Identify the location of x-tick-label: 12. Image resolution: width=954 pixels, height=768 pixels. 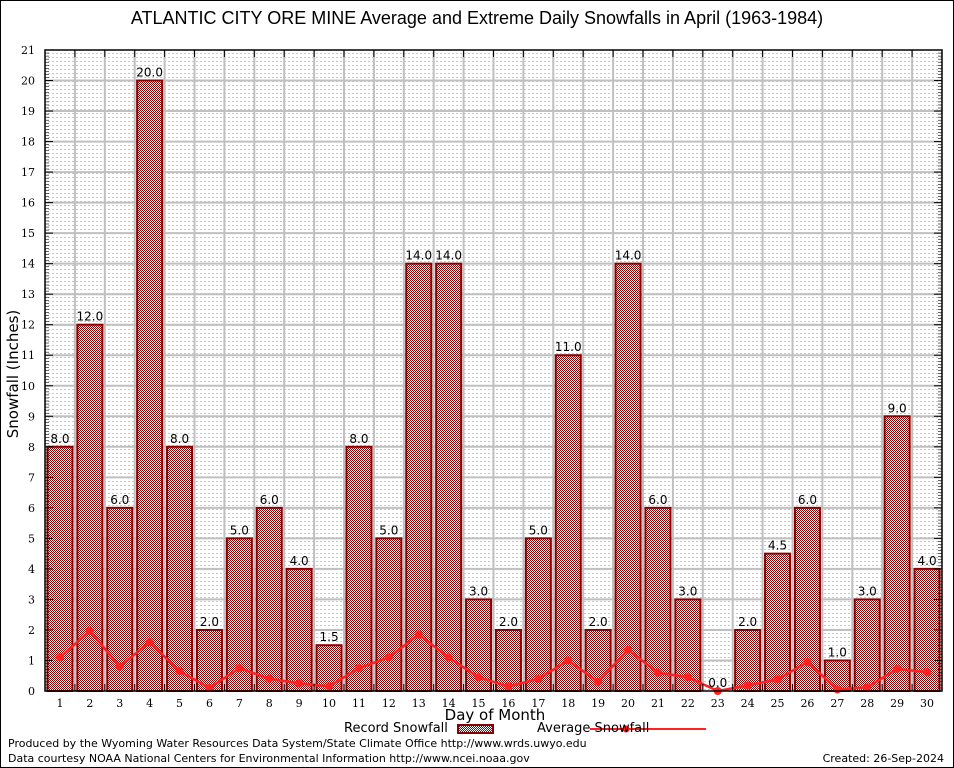
(389, 703).